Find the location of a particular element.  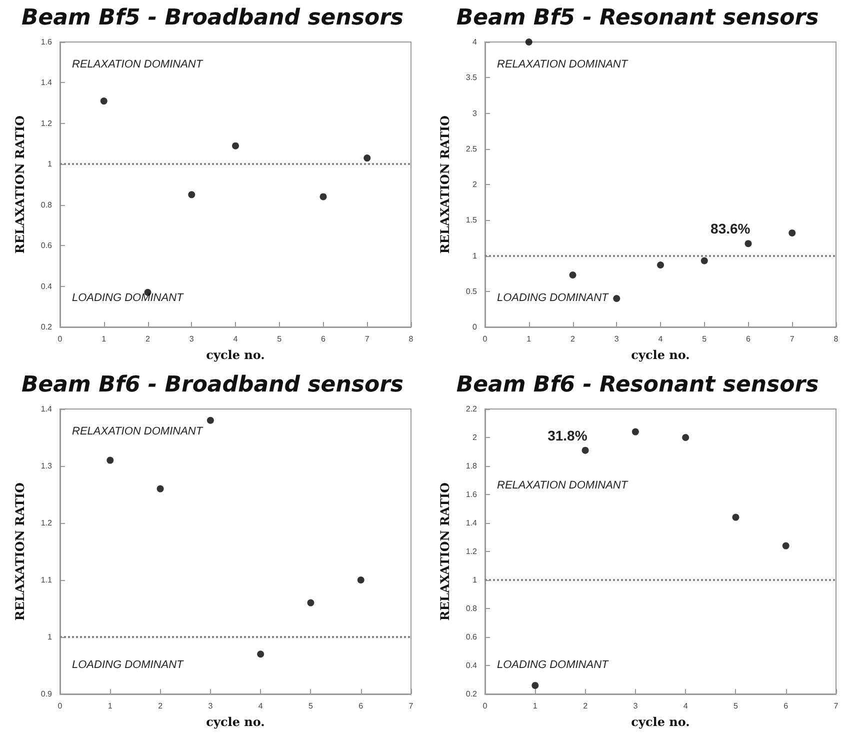

y-tick-label: 1.3 is located at coordinates (46, 466).